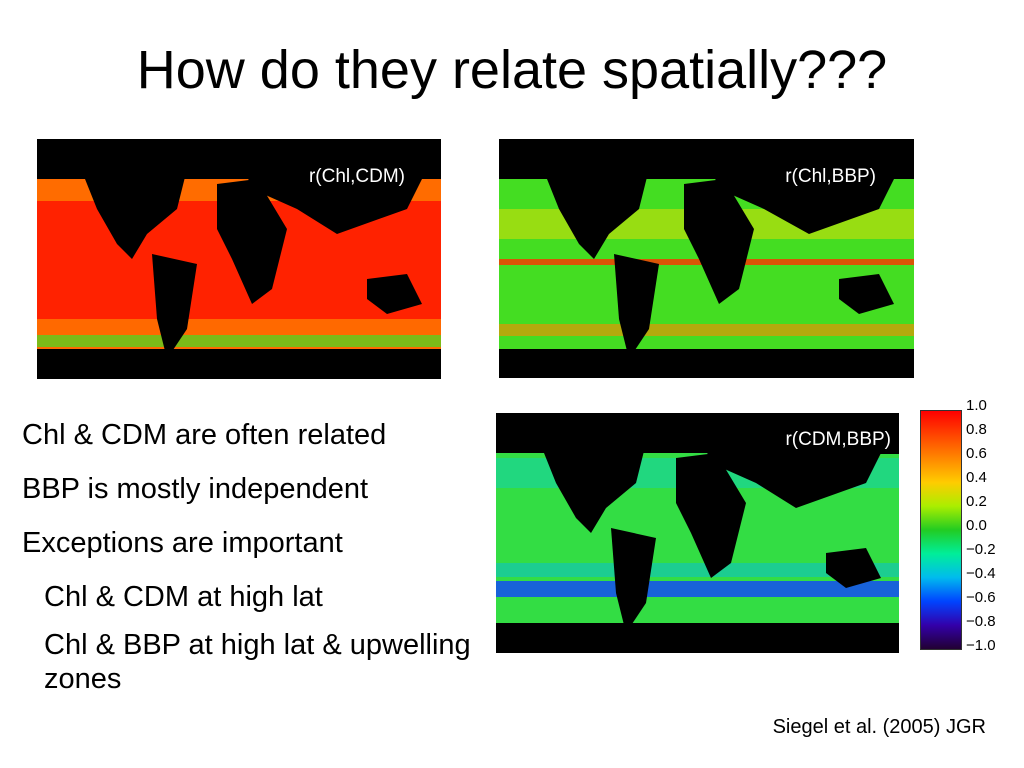  I want to click on world-map-chl-bbp, so click(706, 262).